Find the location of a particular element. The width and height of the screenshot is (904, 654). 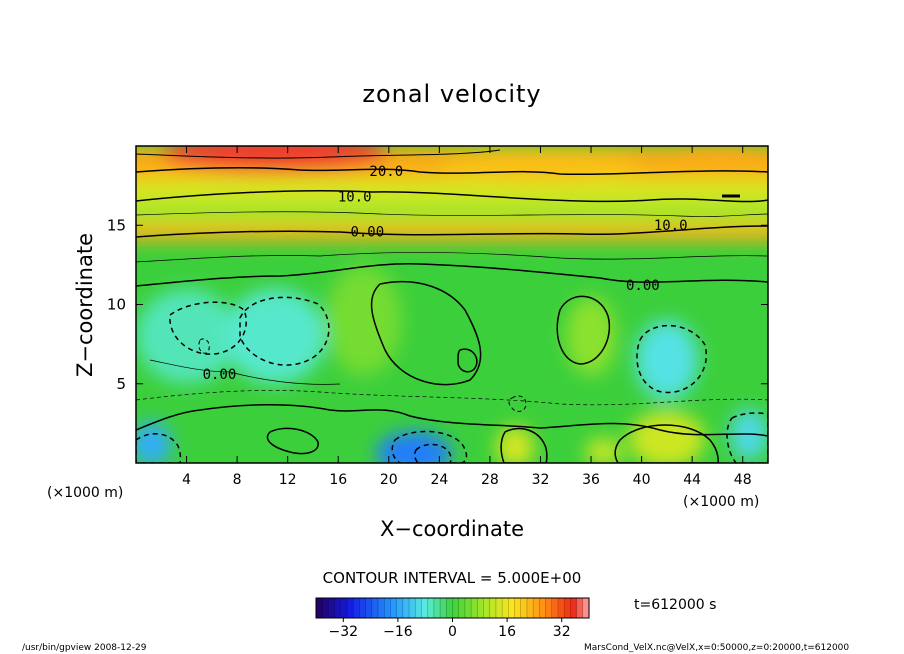

colorbar-tick-label: 32 is located at coordinates (562, 632).